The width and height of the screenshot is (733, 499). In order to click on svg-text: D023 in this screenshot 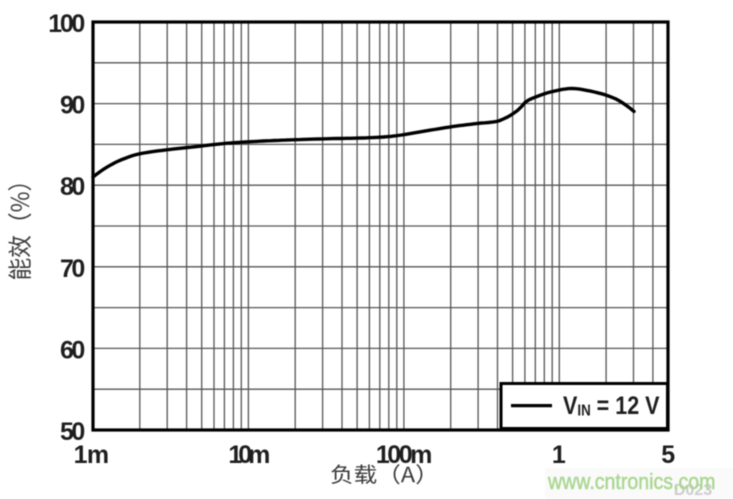, I will do `click(693, 490)`.